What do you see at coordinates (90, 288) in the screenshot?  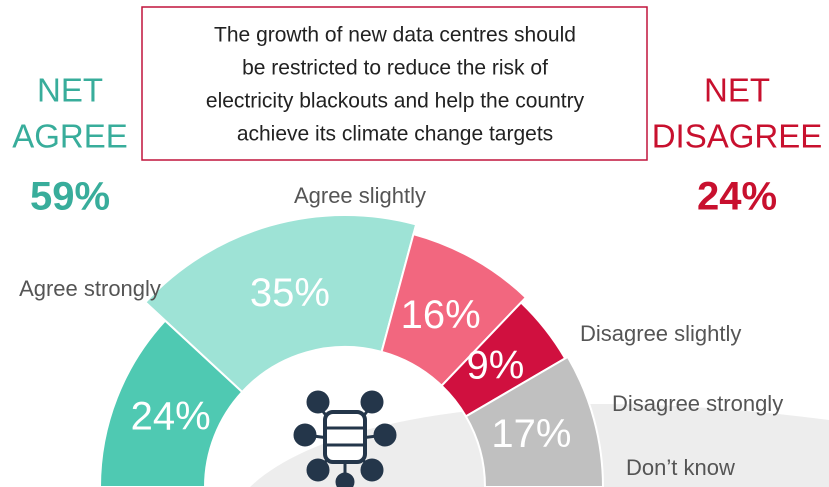 I see `category-label: Agree strongly` at bounding box center [90, 288].